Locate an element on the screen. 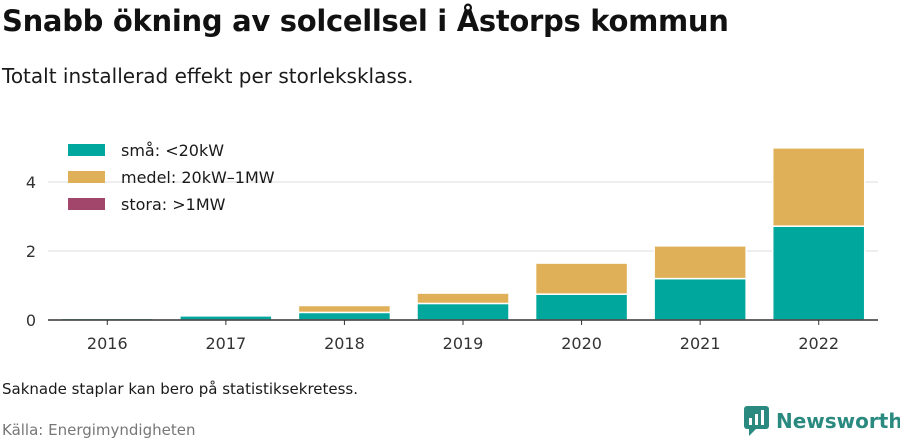  legend: små: <20kW medel: 20kW–1MW stora: >1MW is located at coordinates (171, 177).